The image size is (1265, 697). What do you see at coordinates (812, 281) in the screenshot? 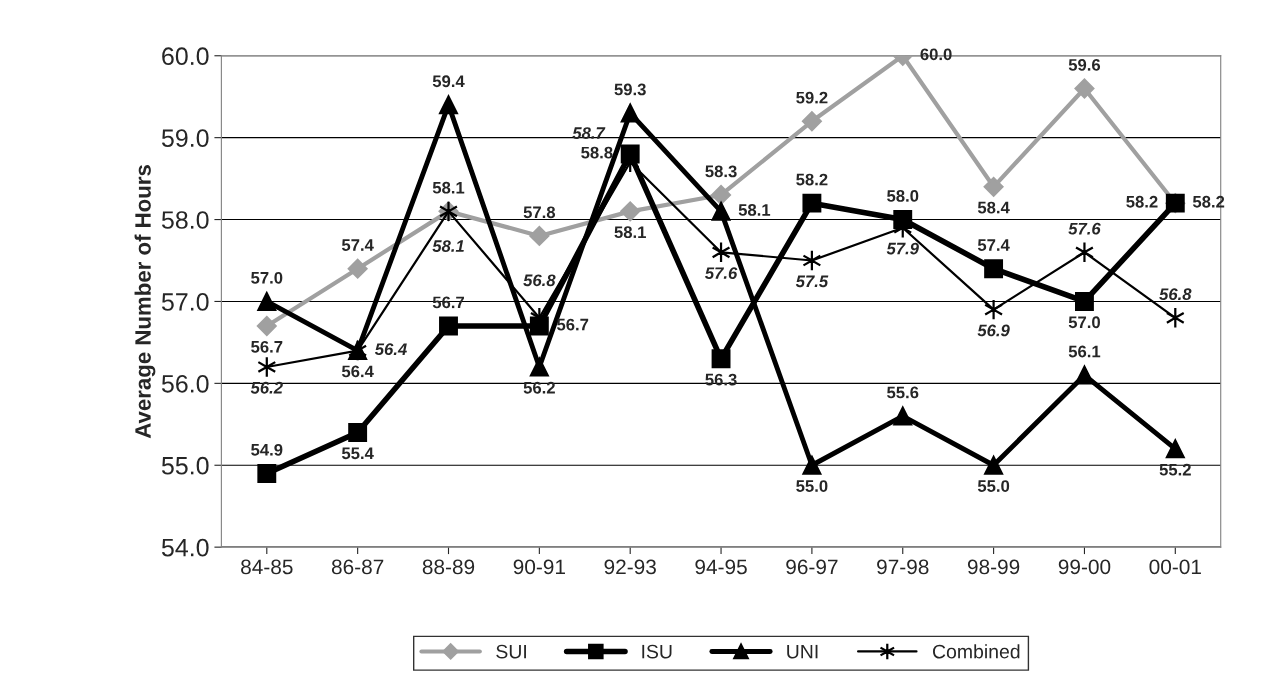
I see `data-label: 57.5` at bounding box center [812, 281].